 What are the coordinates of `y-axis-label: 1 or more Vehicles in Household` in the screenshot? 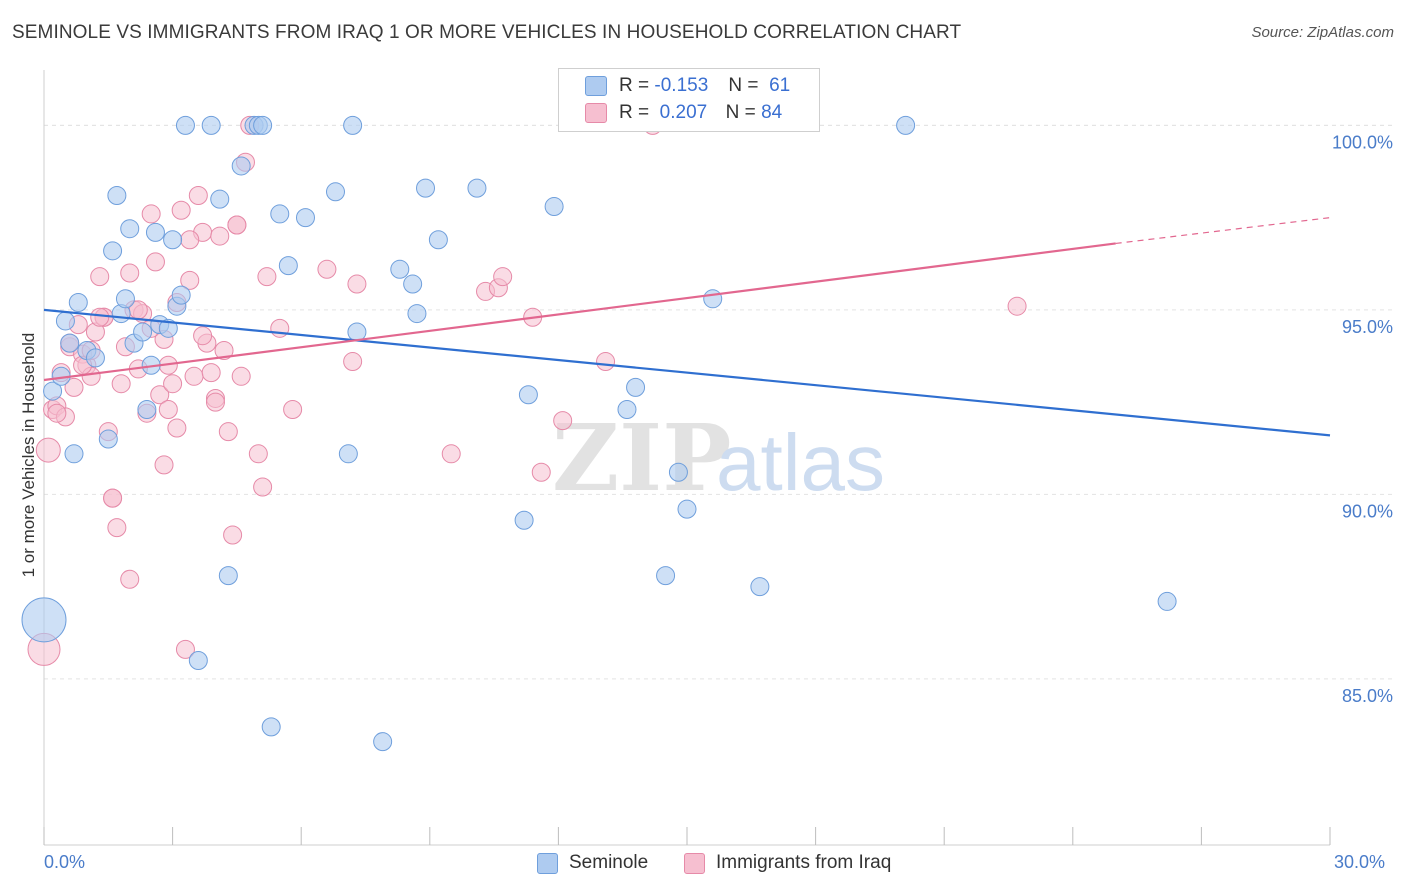 It's located at (28, 455).